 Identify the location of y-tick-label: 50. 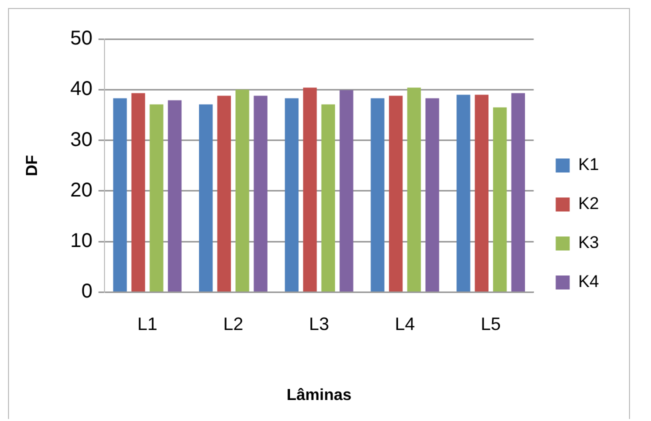
(81, 39).